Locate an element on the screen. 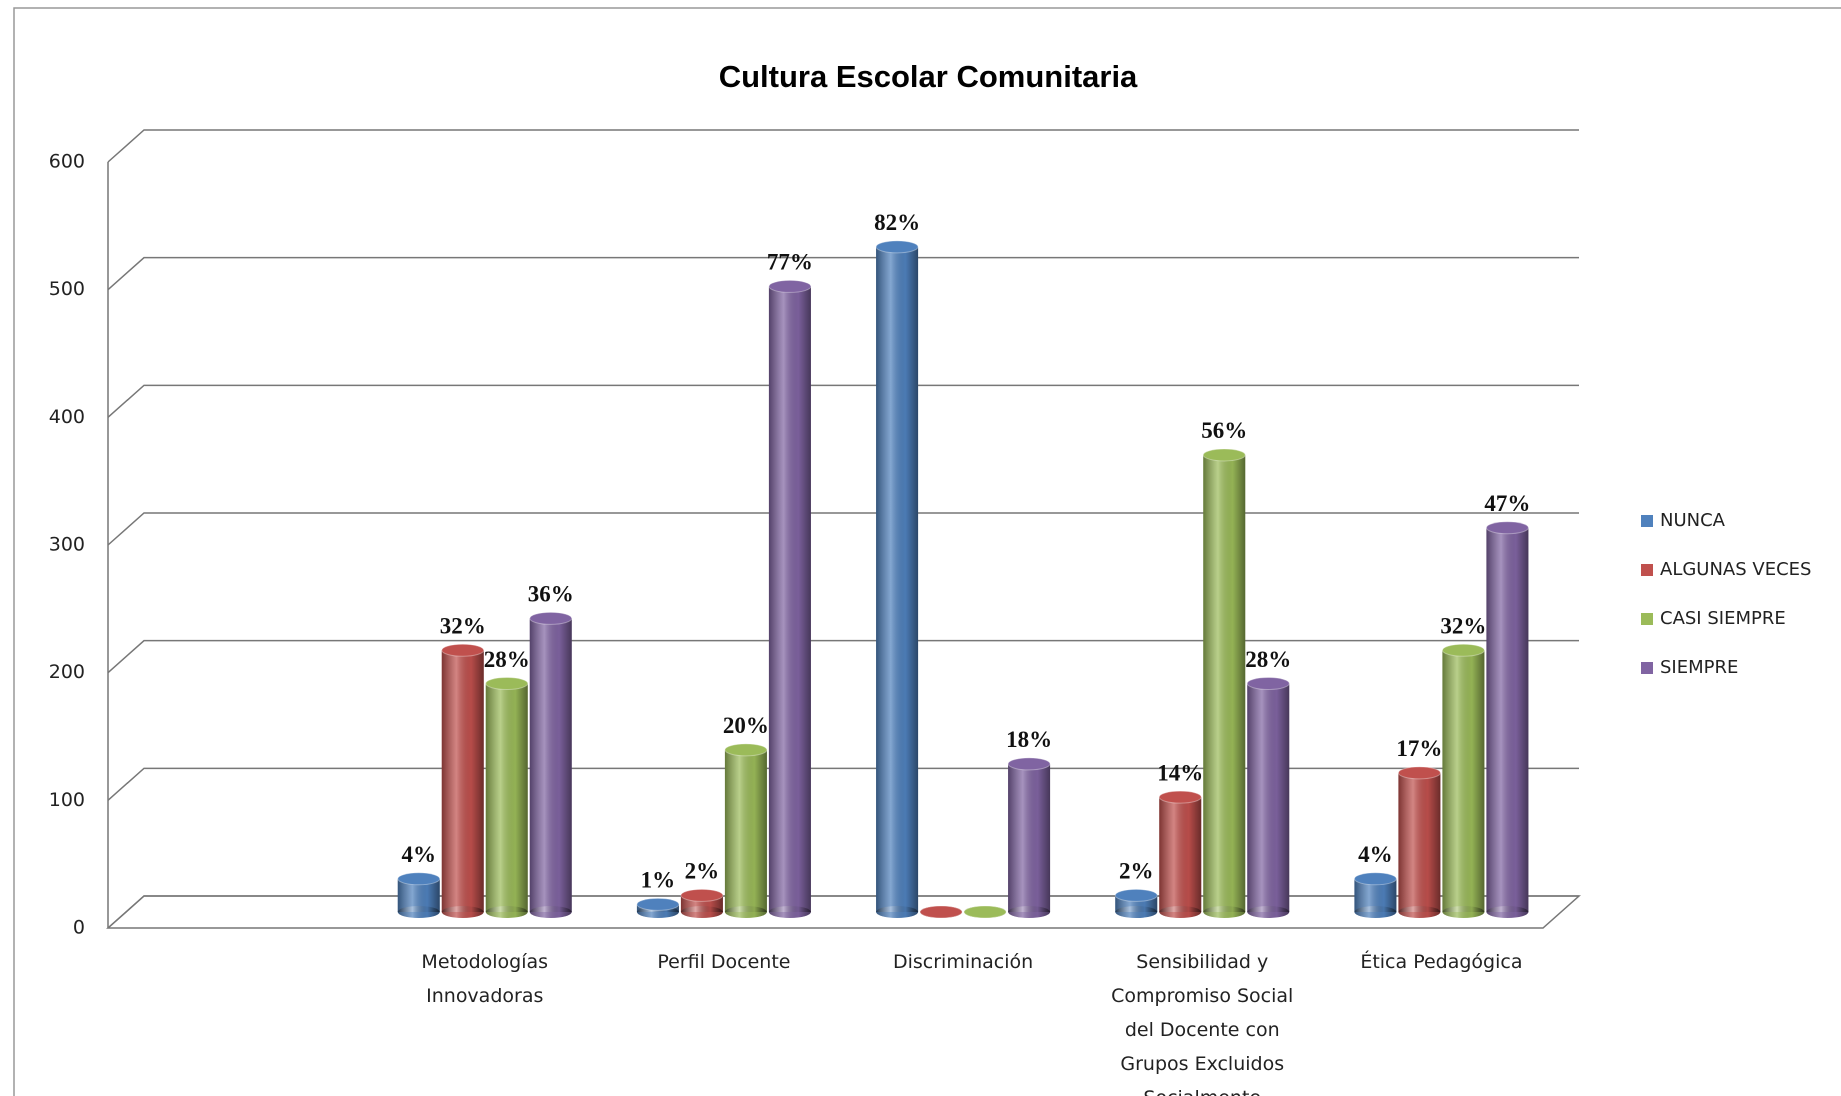 The height and width of the screenshot is (1096, 1841). y-tick-label: 100 is located at coordinates (67, 800).